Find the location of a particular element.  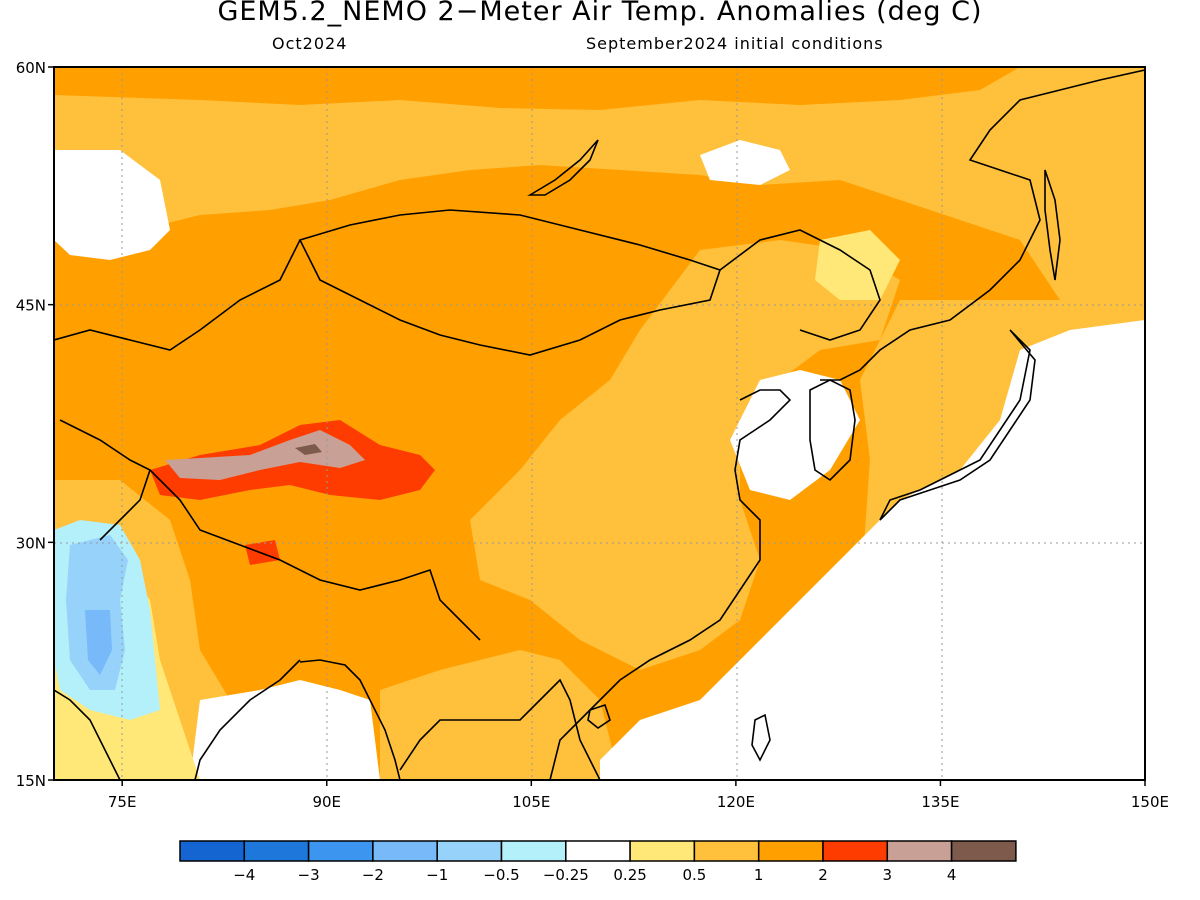

bangladesh-coastline is located at coordinates (350, 719).